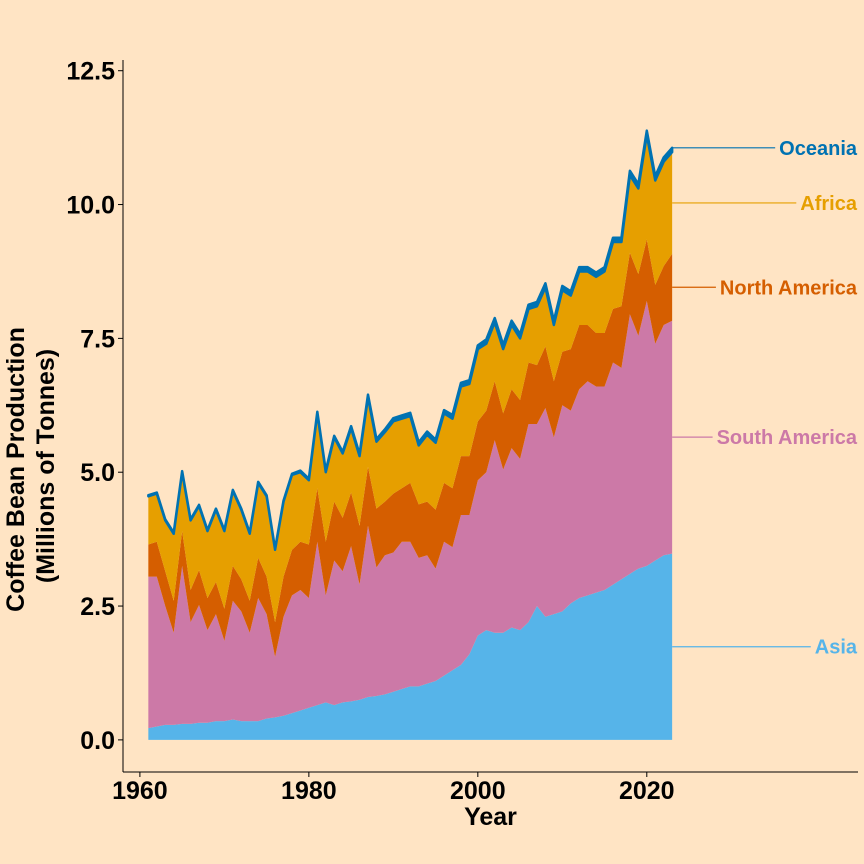  Describe the element at coordinates (309, 791) in the screenshot. I see `x-tick-label: 1980` at that location.